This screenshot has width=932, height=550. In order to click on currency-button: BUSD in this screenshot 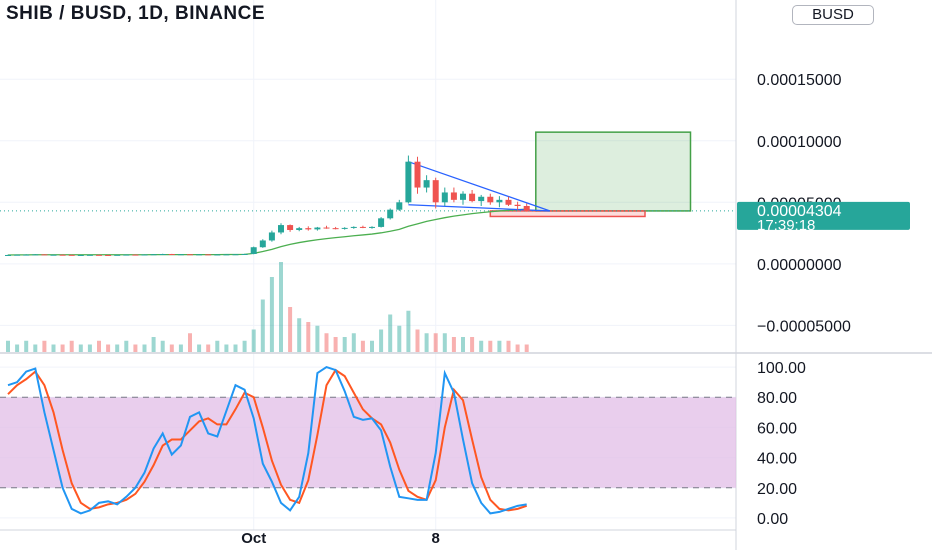, I will do `click(833, 15)`.